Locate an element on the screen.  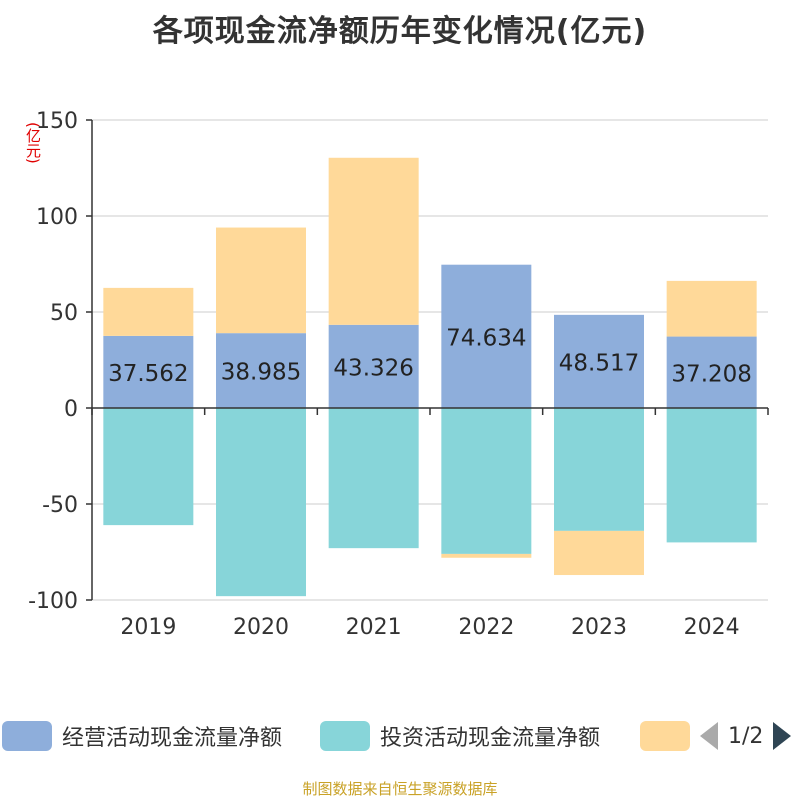
x-tick-label: 2020 is located at coordinates (261, 627).